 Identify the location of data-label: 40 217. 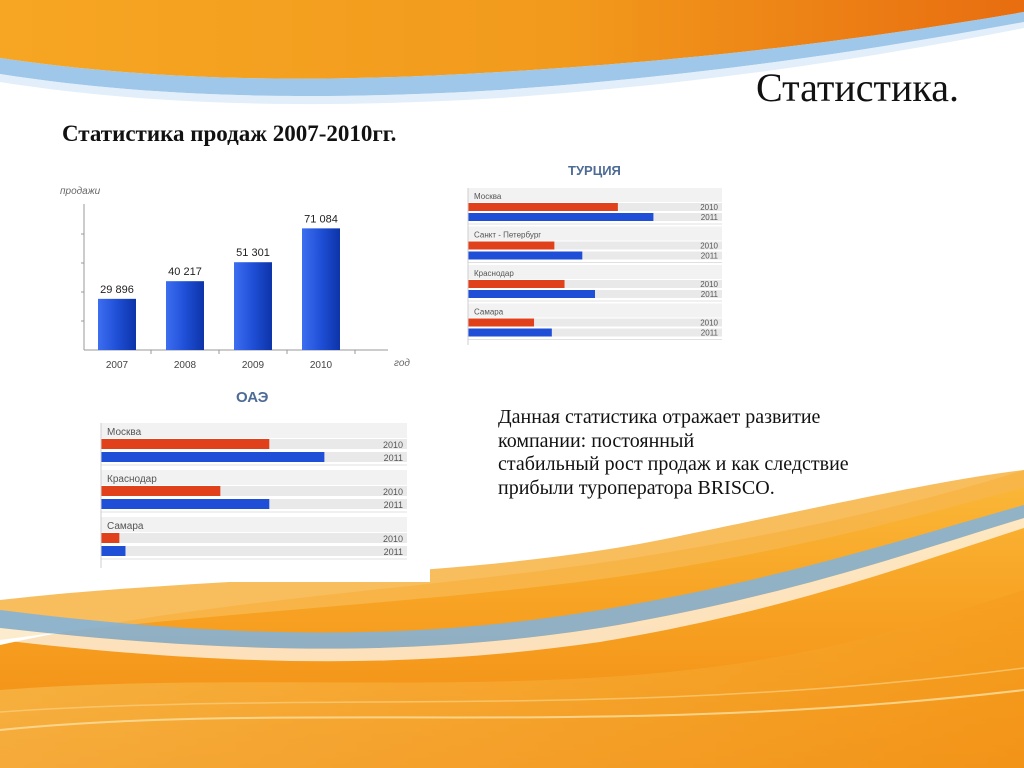
(185, 272).